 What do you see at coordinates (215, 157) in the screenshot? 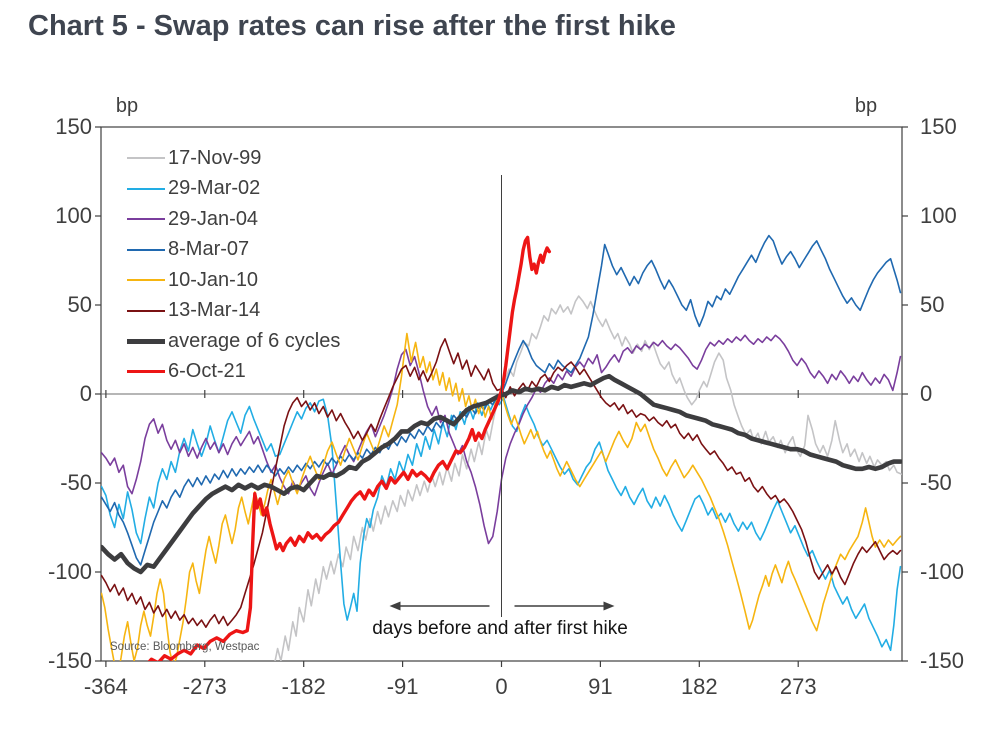
I see `legend-label: 17-Nov-99` at bounding box center [215, 157].